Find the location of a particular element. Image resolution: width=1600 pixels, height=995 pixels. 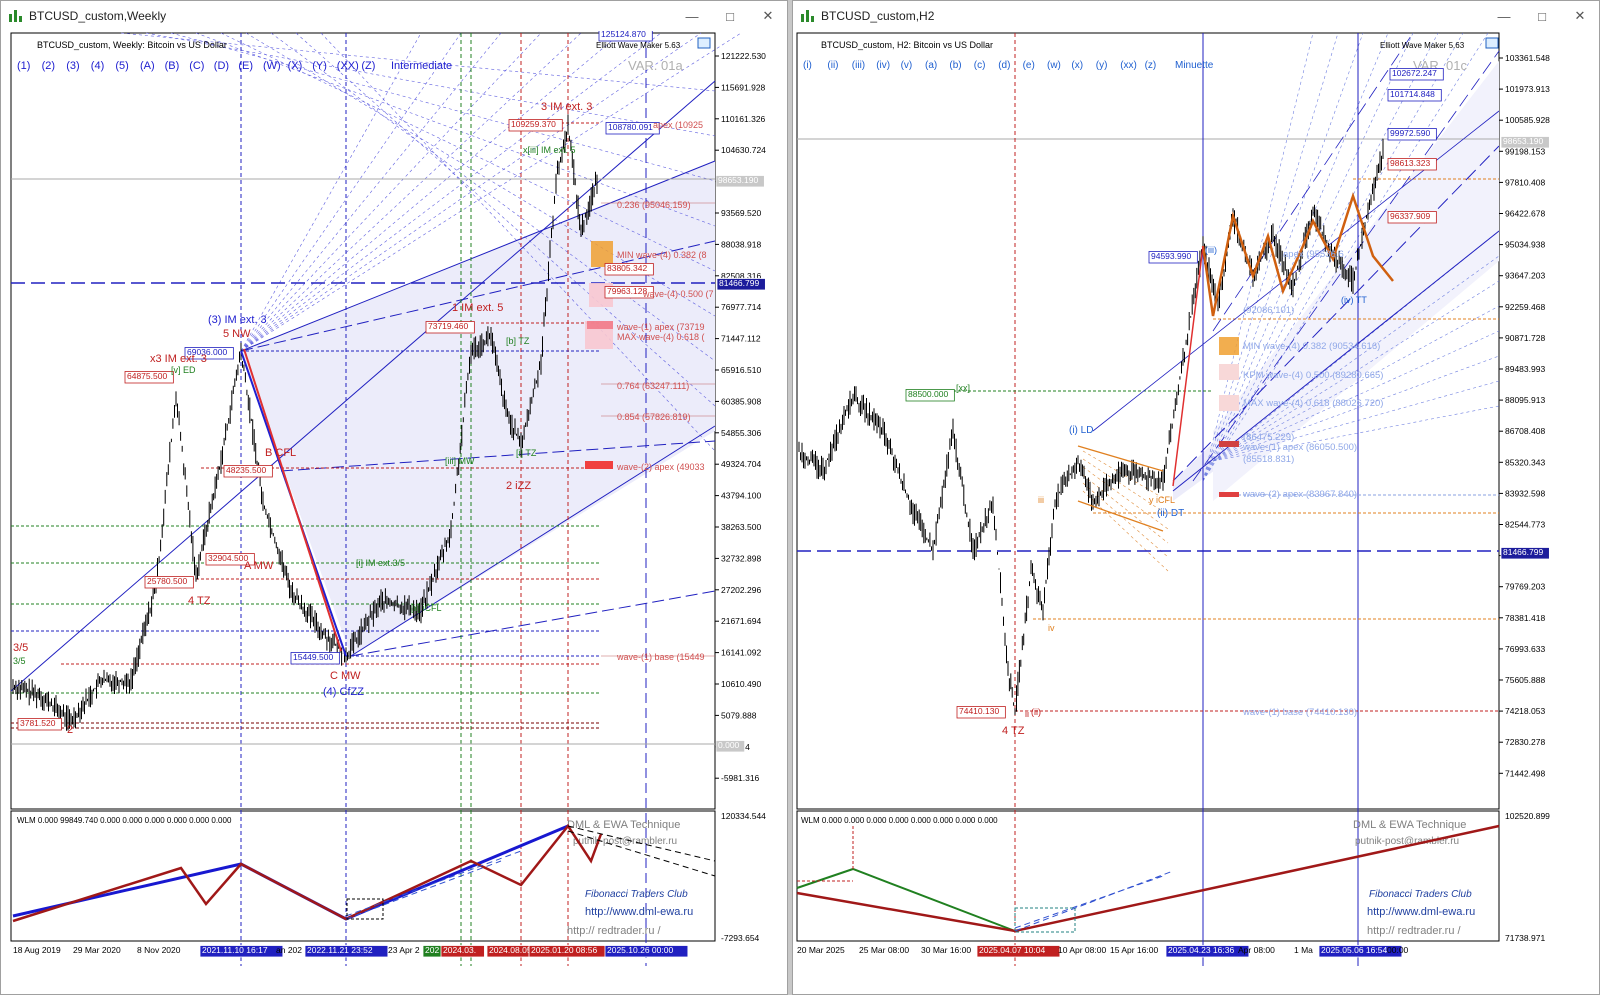

price-axis-tick-21: 5079.888 is located at coordinates (739, 715).